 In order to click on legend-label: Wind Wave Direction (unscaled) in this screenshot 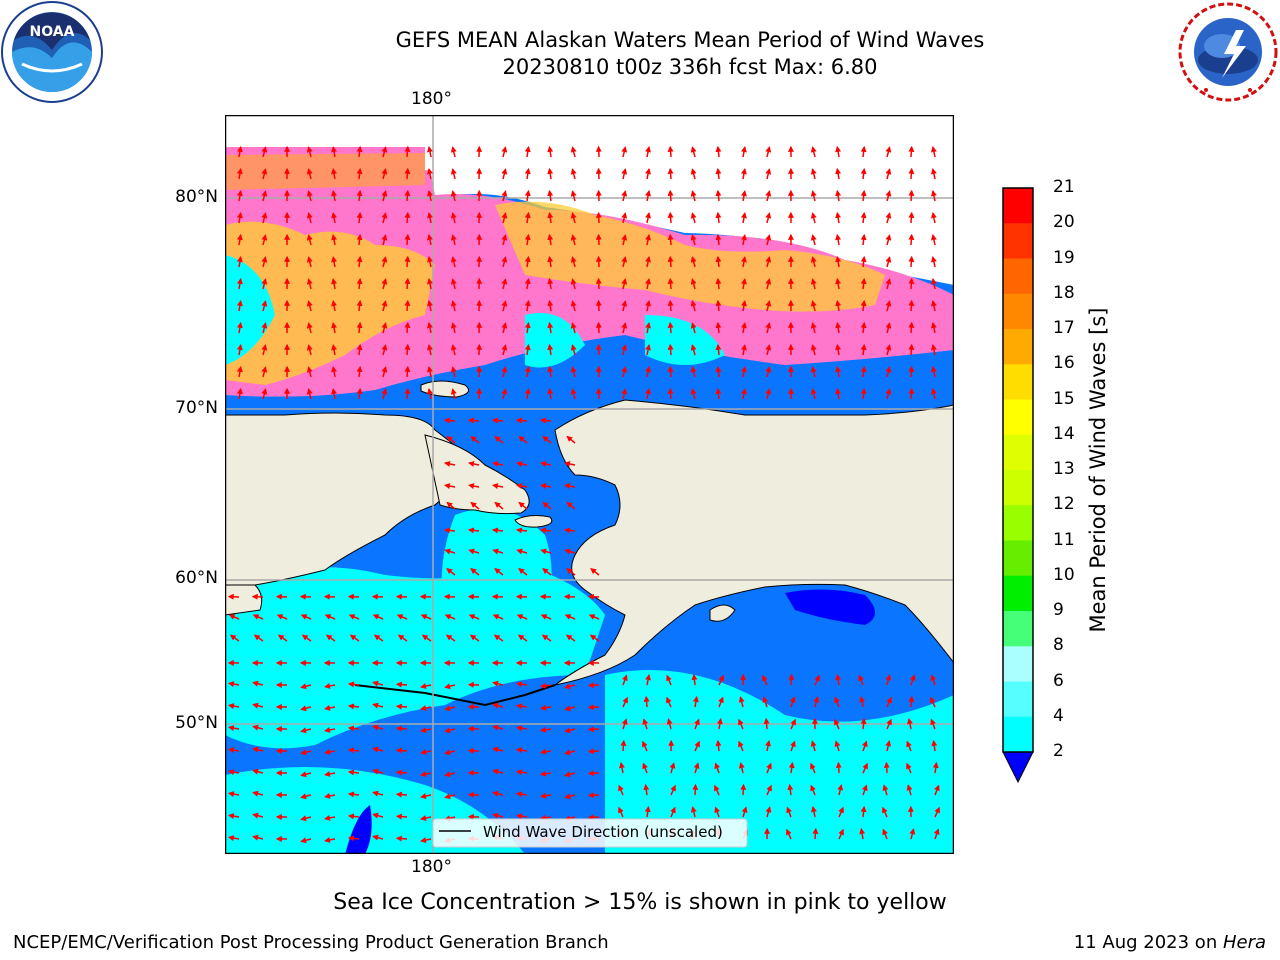, I will do `click(603, 832)`.